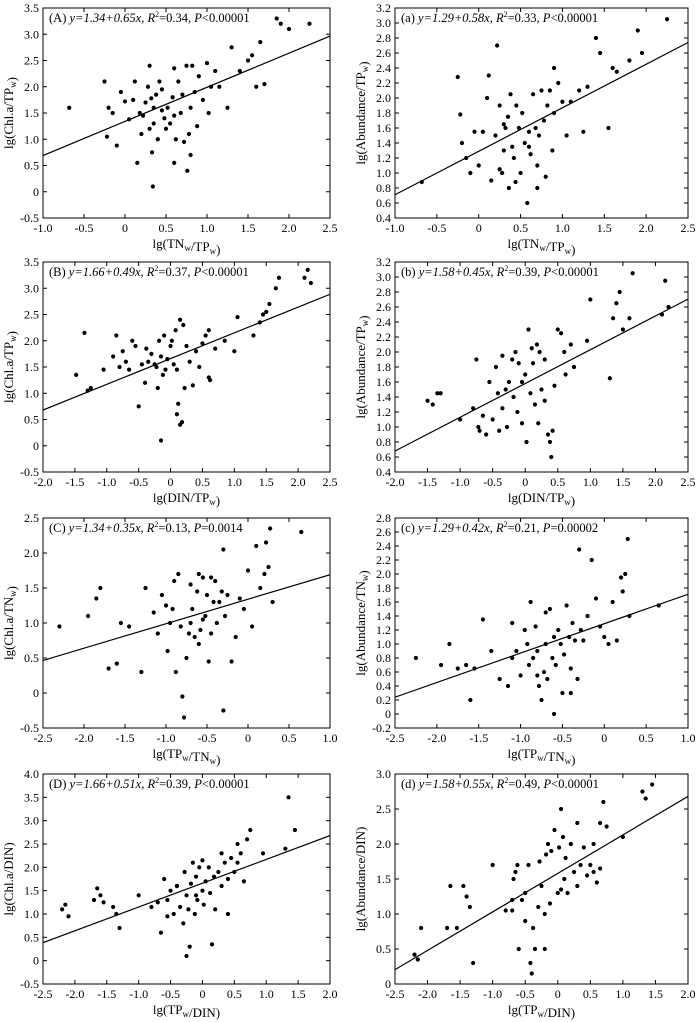 The height and width of the screenshot is (1022, 700). I want to click on y-tick-label: 3.0, so click(383, 23).